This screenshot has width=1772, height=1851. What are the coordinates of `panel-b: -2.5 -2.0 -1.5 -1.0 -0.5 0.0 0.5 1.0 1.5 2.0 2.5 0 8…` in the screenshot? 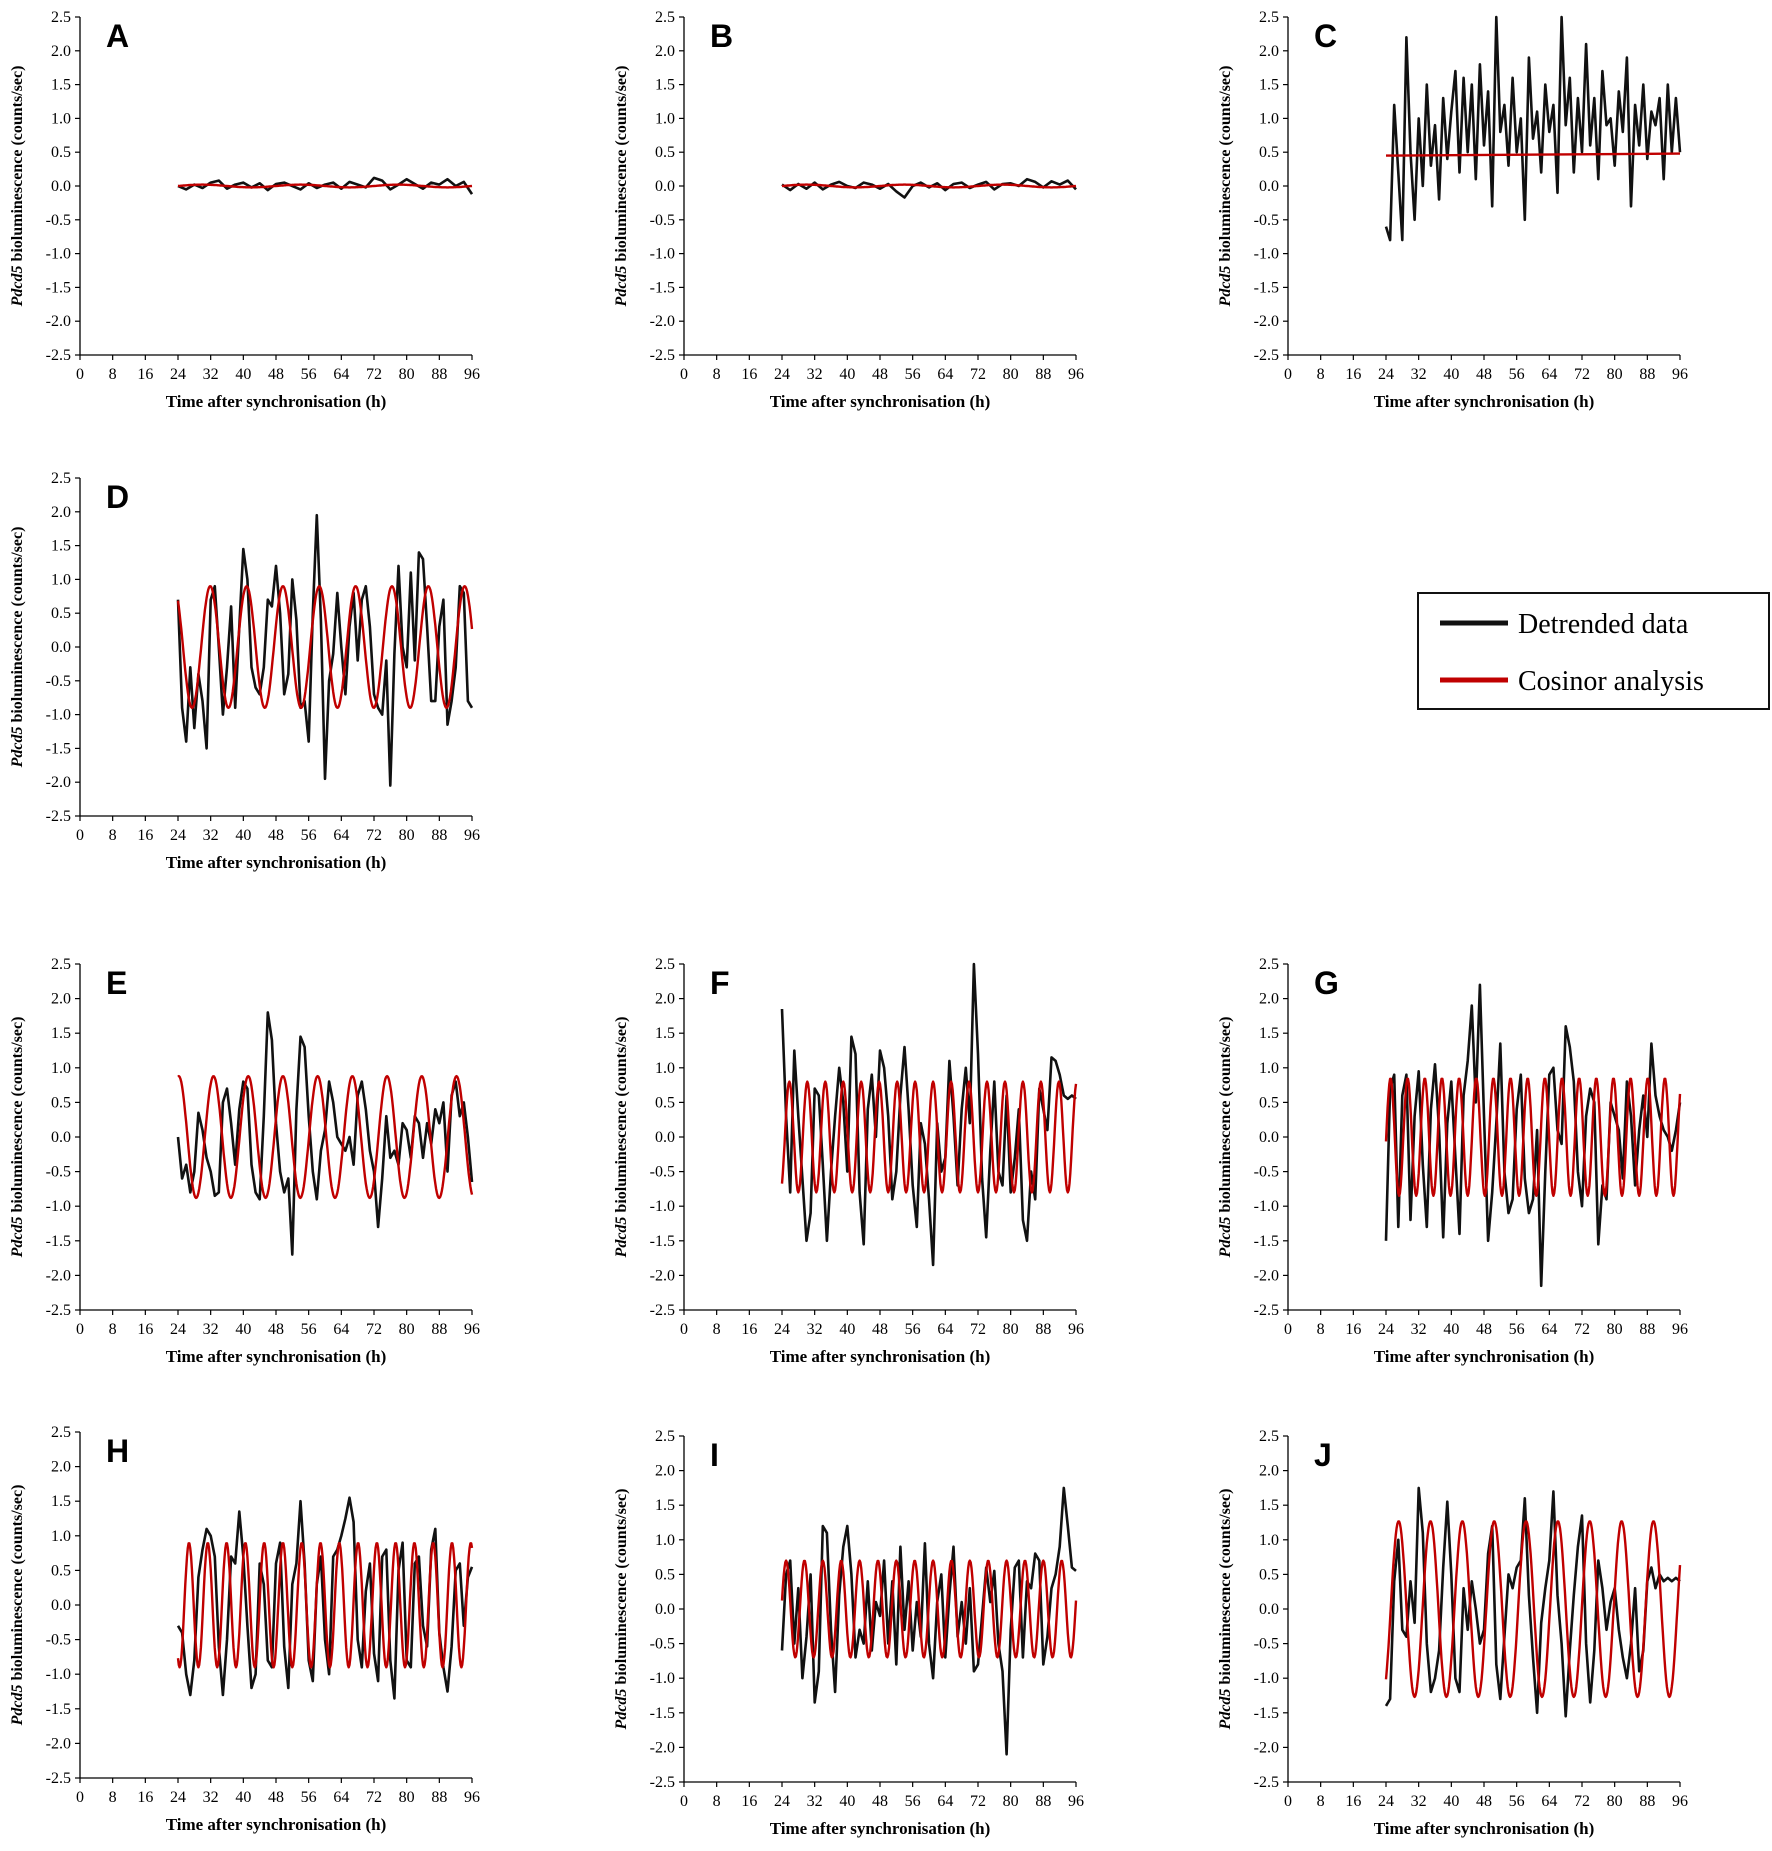 It's located at (848, 210).